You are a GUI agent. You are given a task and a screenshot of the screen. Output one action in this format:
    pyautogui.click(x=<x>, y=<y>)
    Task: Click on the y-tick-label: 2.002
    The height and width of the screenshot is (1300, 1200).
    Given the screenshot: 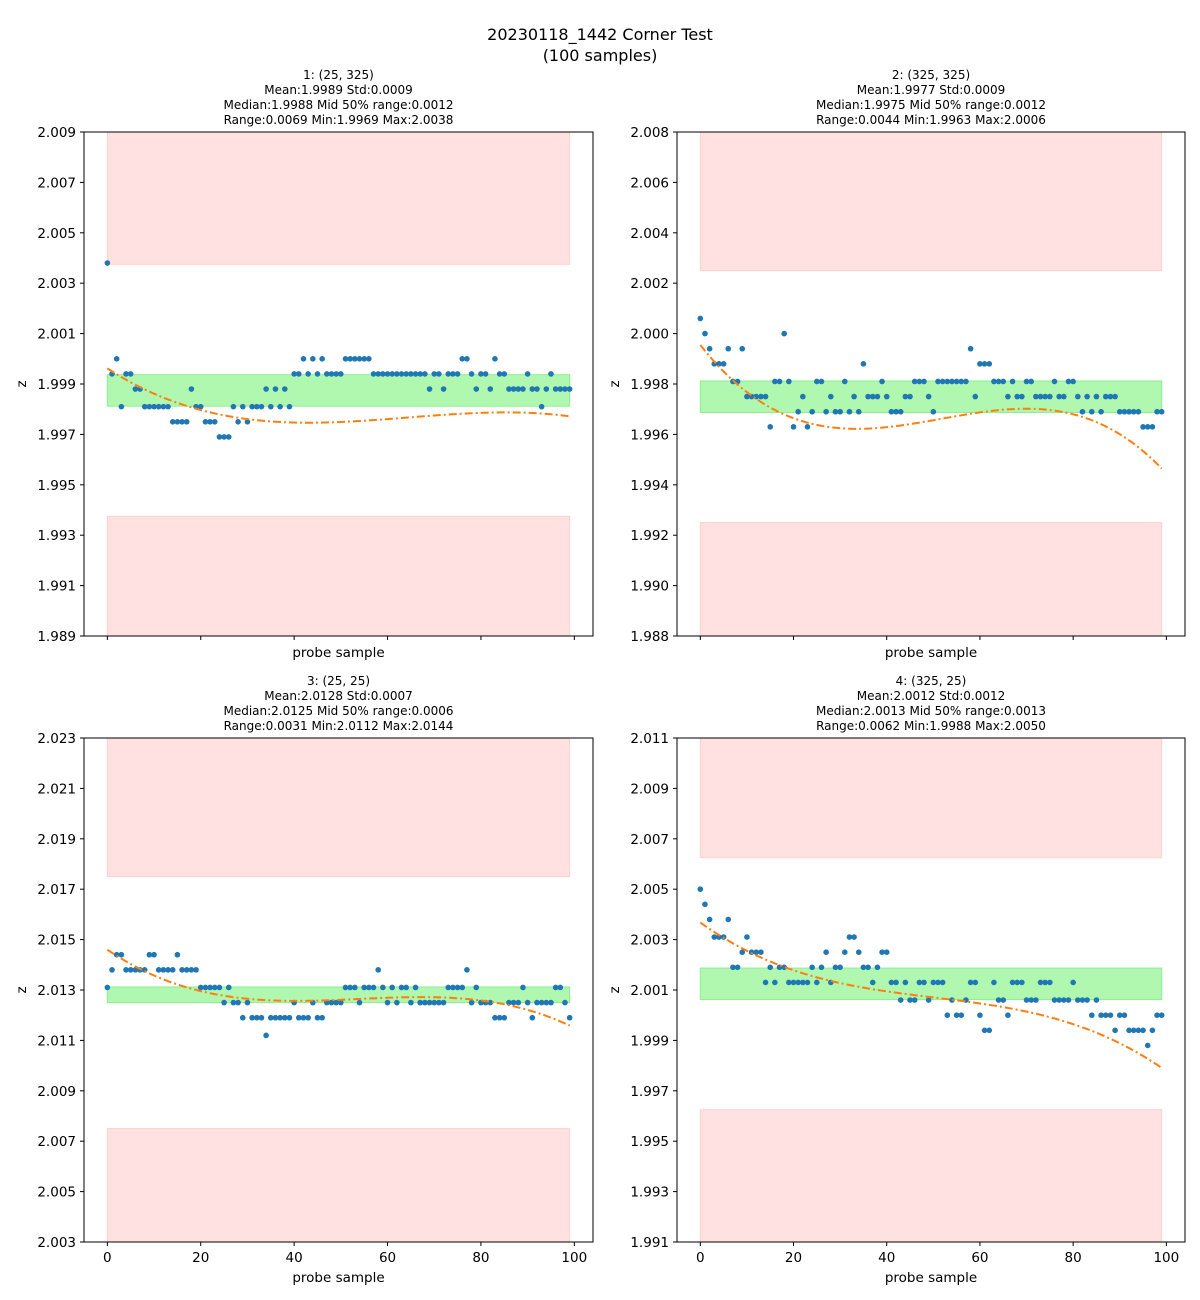 What is the action you would take?
    pyautogui.click(x=649, y=284)
    